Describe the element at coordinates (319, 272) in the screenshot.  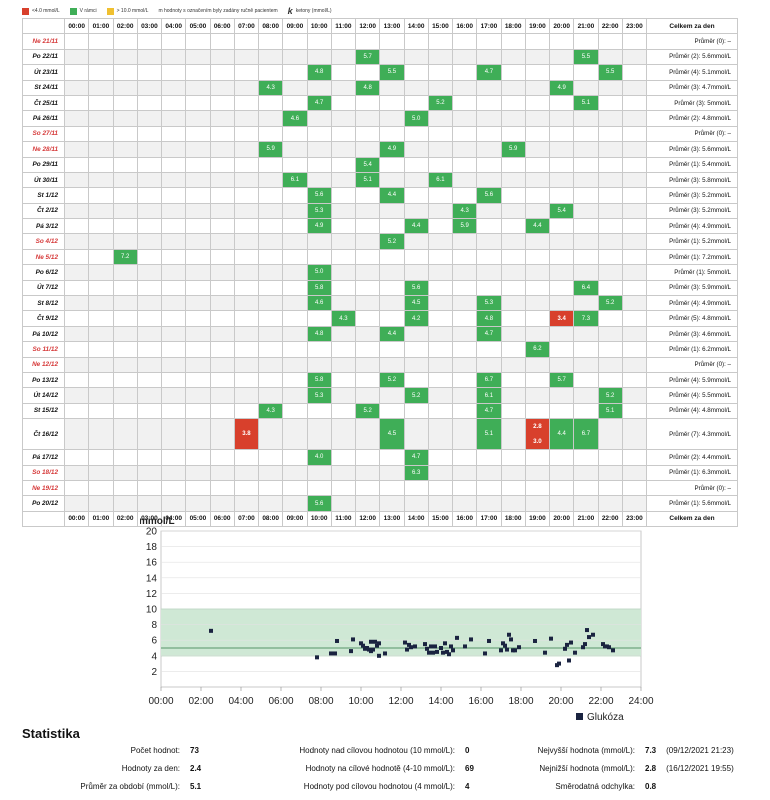
I see `reading-cell: 5.0` at that location.